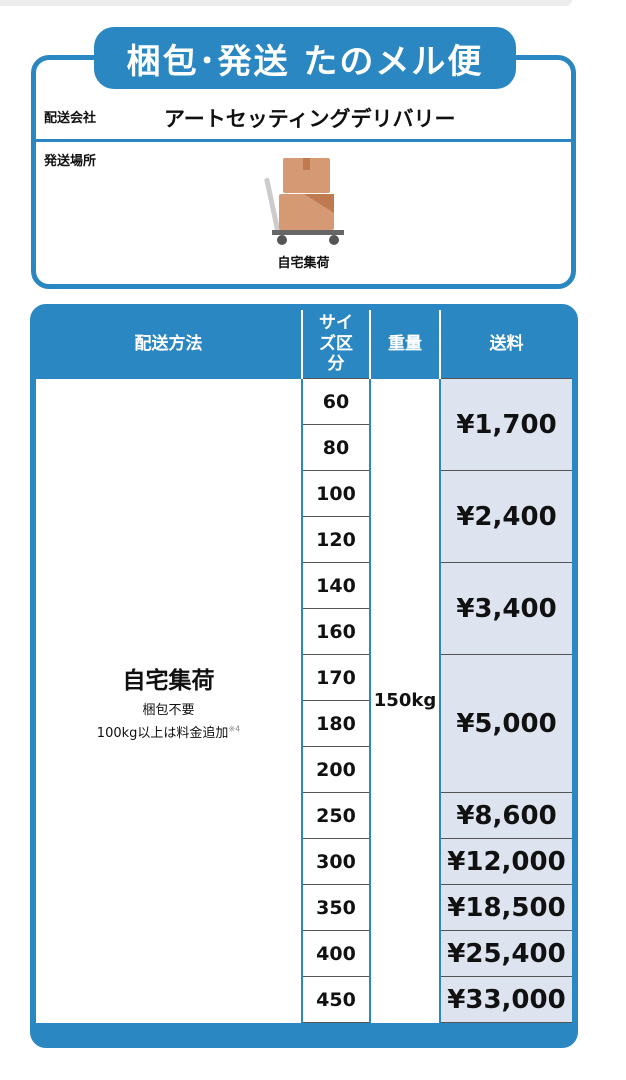  I want to click on method-note-1: 梱包不要, so click(168, 710).